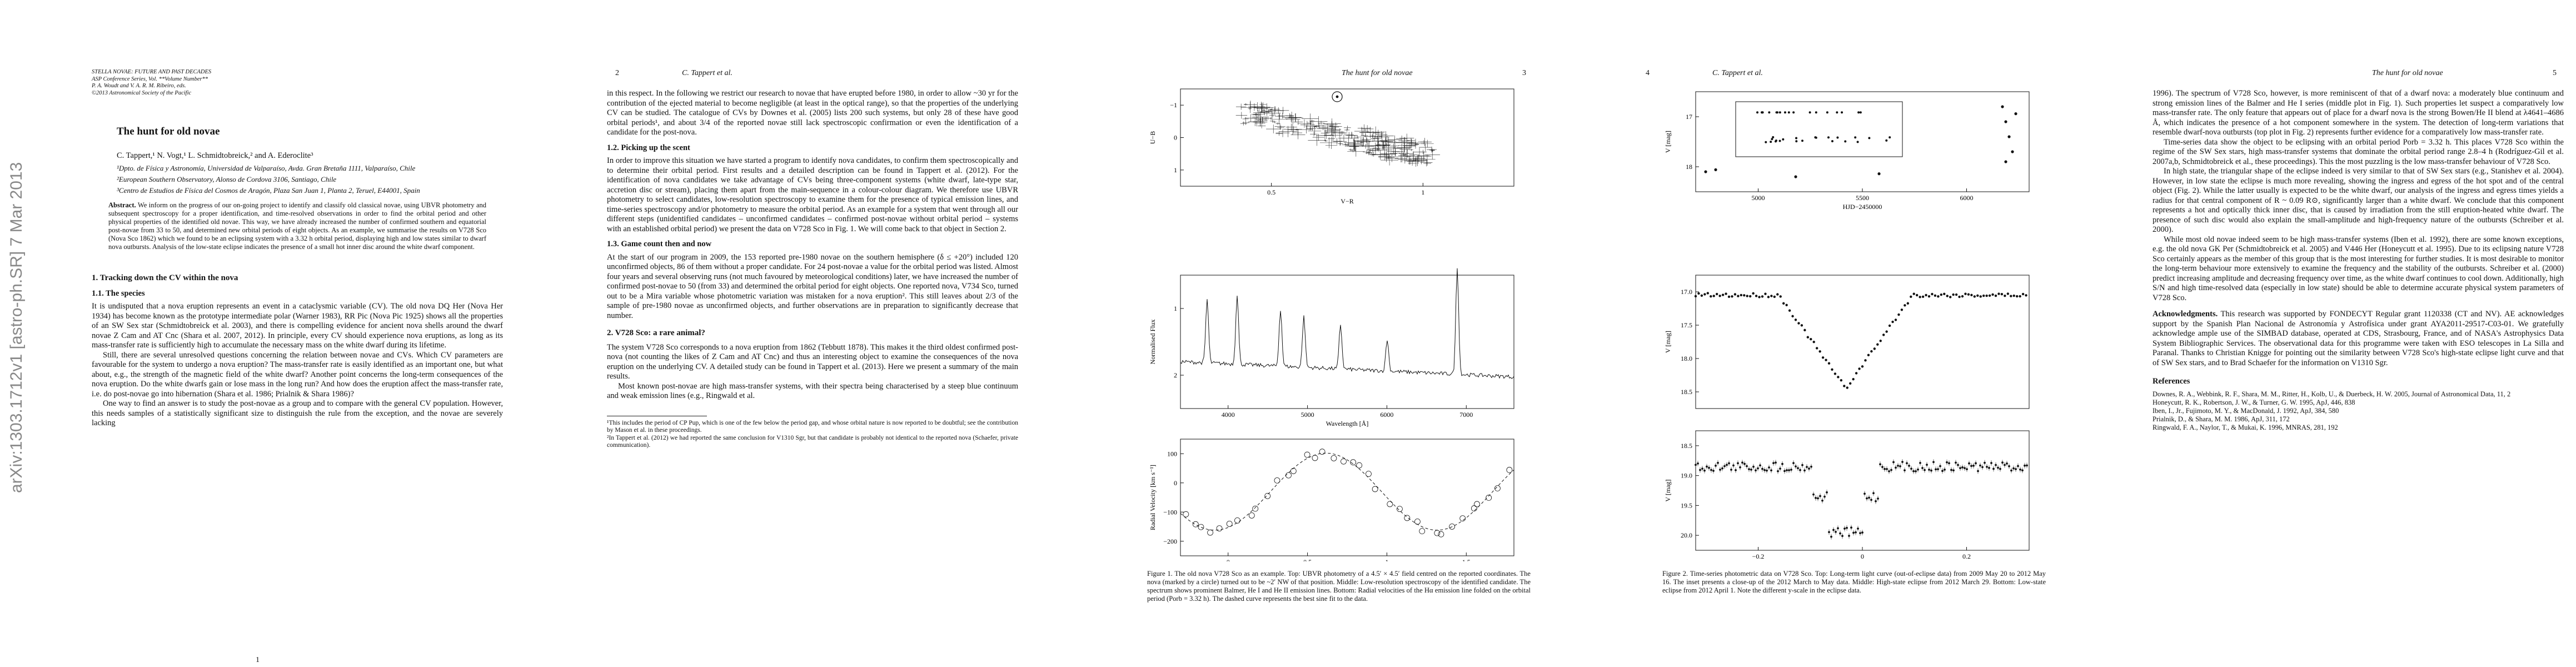 This screenshot has height=667, width=2576. Describe the element at coordinates (1686, 358) in the screenshot. I see `y-tick-label: 18.0` at that location.